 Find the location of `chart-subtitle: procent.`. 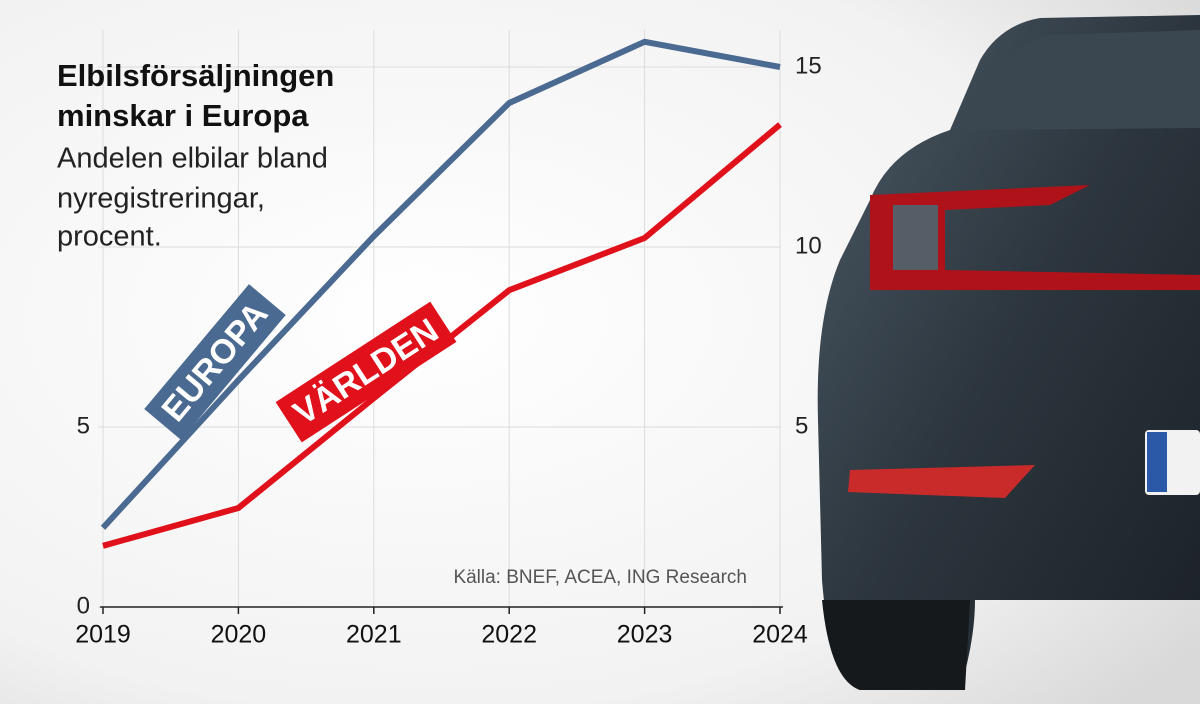

chart-subtitle: procent. is located at coordinates (109, 237).